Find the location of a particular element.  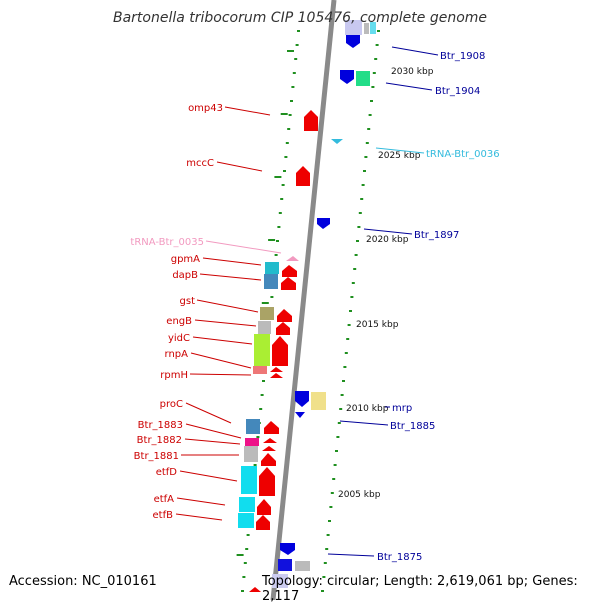

gene-block-1875-grey is located at coordinates (302, 566).